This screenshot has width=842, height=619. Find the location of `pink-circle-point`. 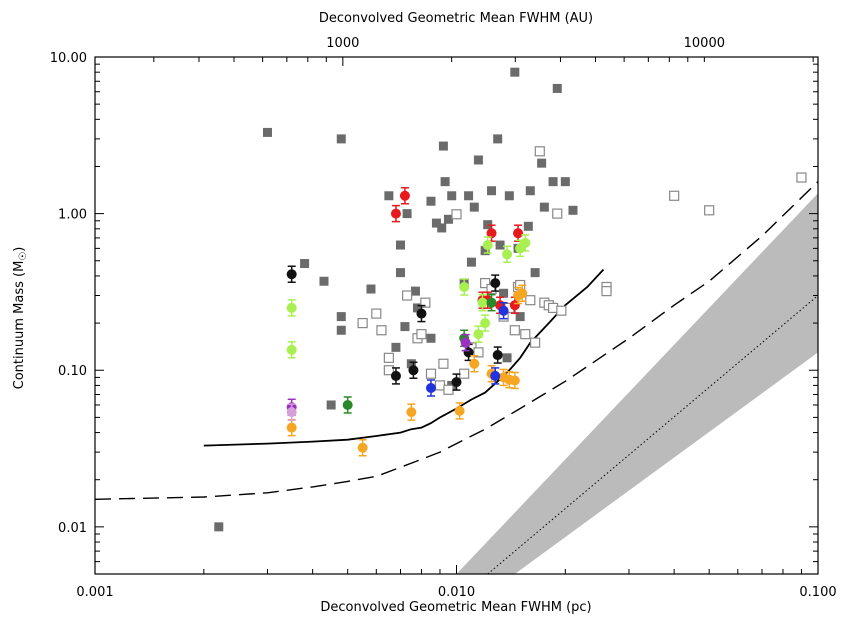

pink-circle-point is located at coordinates (291, 412).